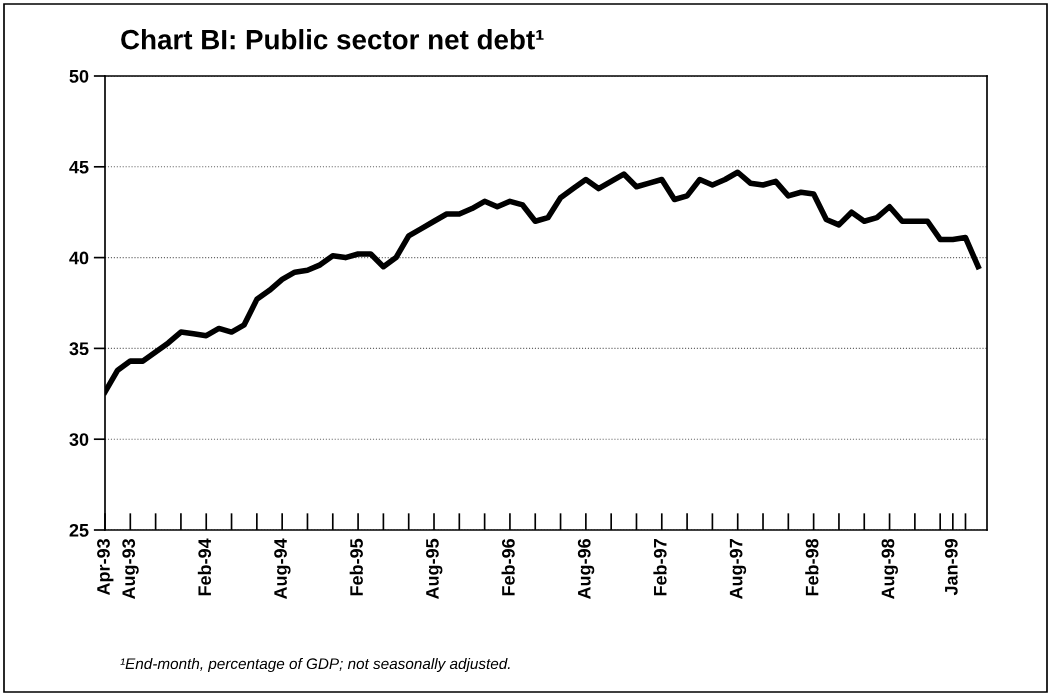 The height and width of the screenshot is (696, 1051). I want to click on x-tick-label: Aug-93, so click(130, 569).